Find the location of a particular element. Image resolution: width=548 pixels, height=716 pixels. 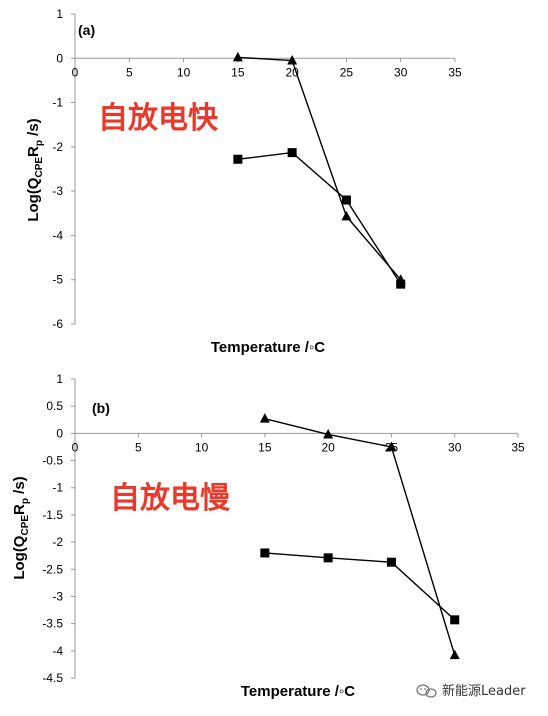

annotation-text: 自放电快 is located at coordinates (158, 118).